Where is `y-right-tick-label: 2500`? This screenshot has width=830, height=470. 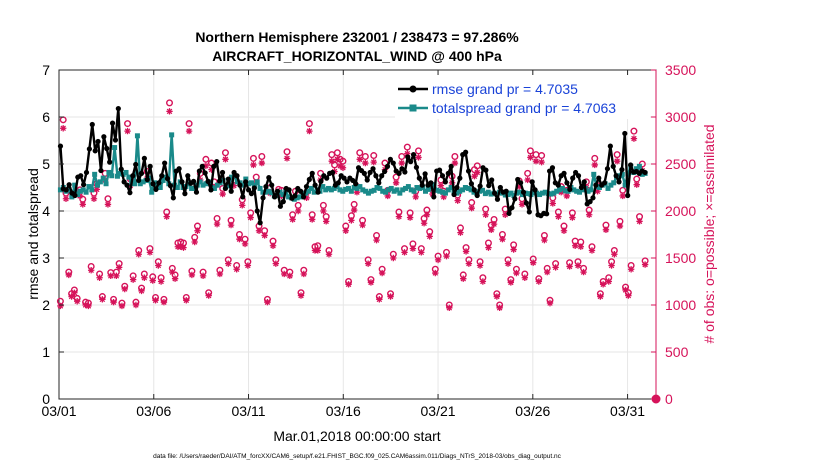
y-right-tick-label: 2500 is located at coordinates (680, 164).